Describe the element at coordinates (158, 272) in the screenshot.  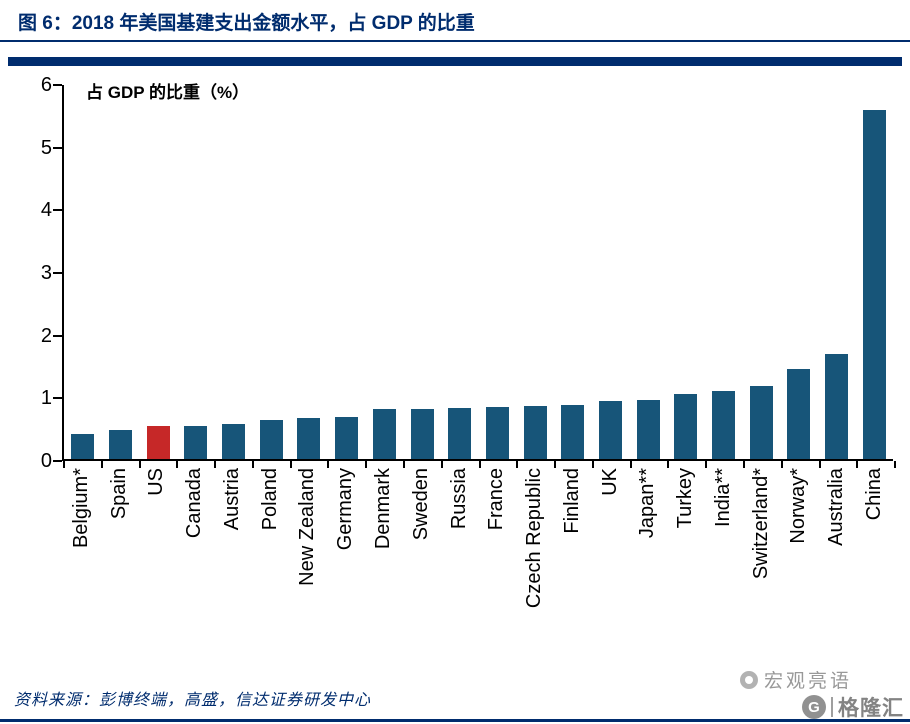
I see `bar-slot-us` at that location.